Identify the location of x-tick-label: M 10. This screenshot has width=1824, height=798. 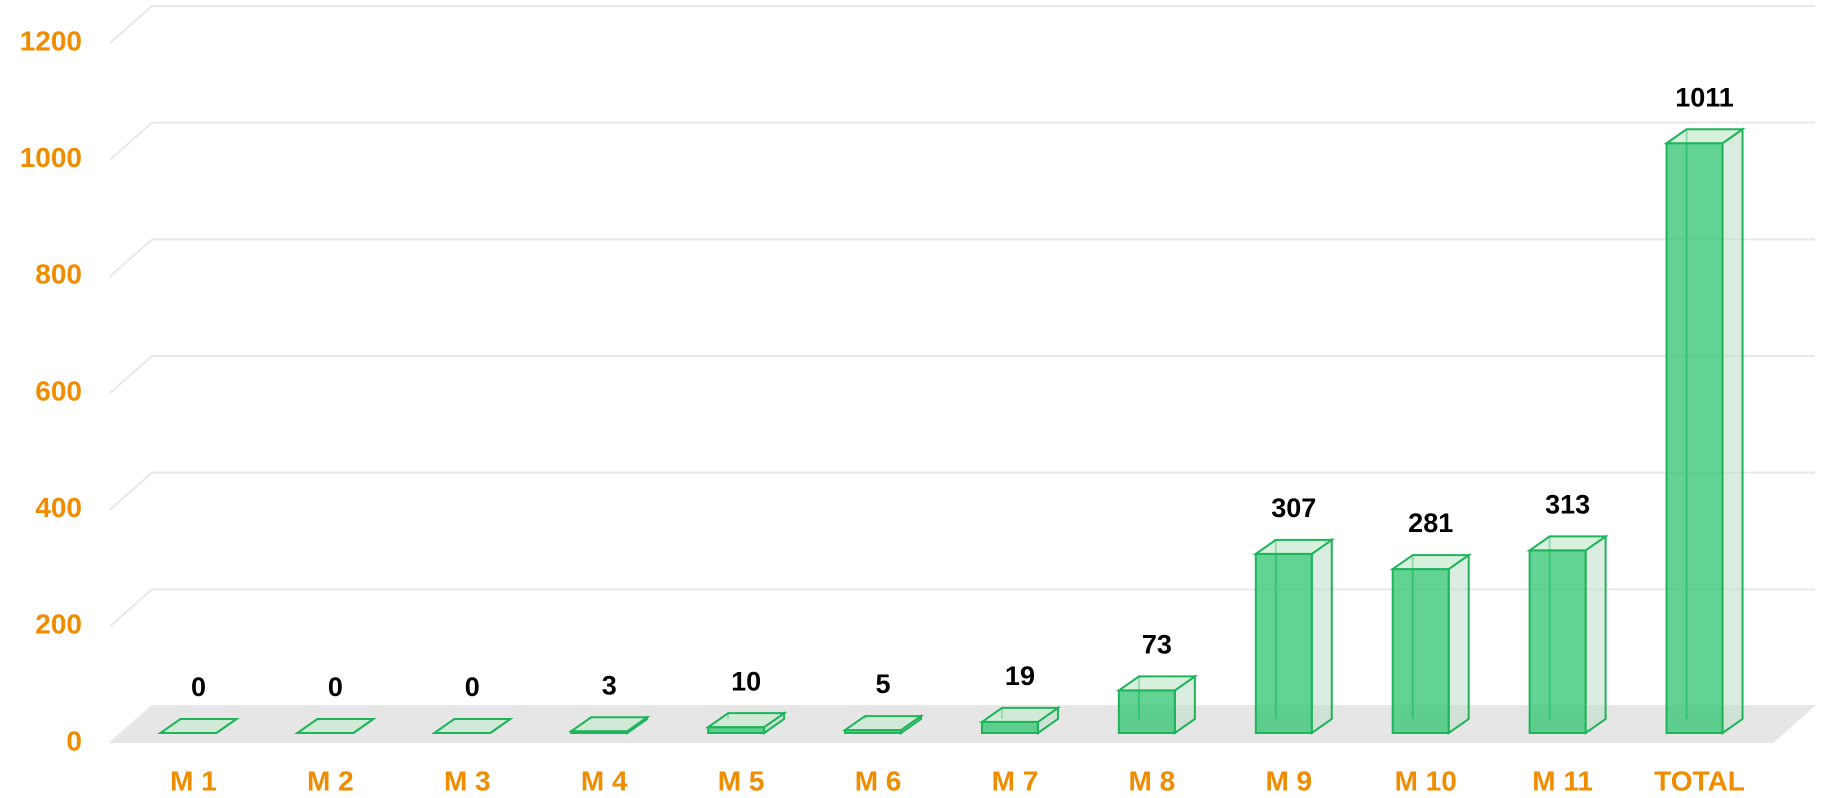
(1426, 780).